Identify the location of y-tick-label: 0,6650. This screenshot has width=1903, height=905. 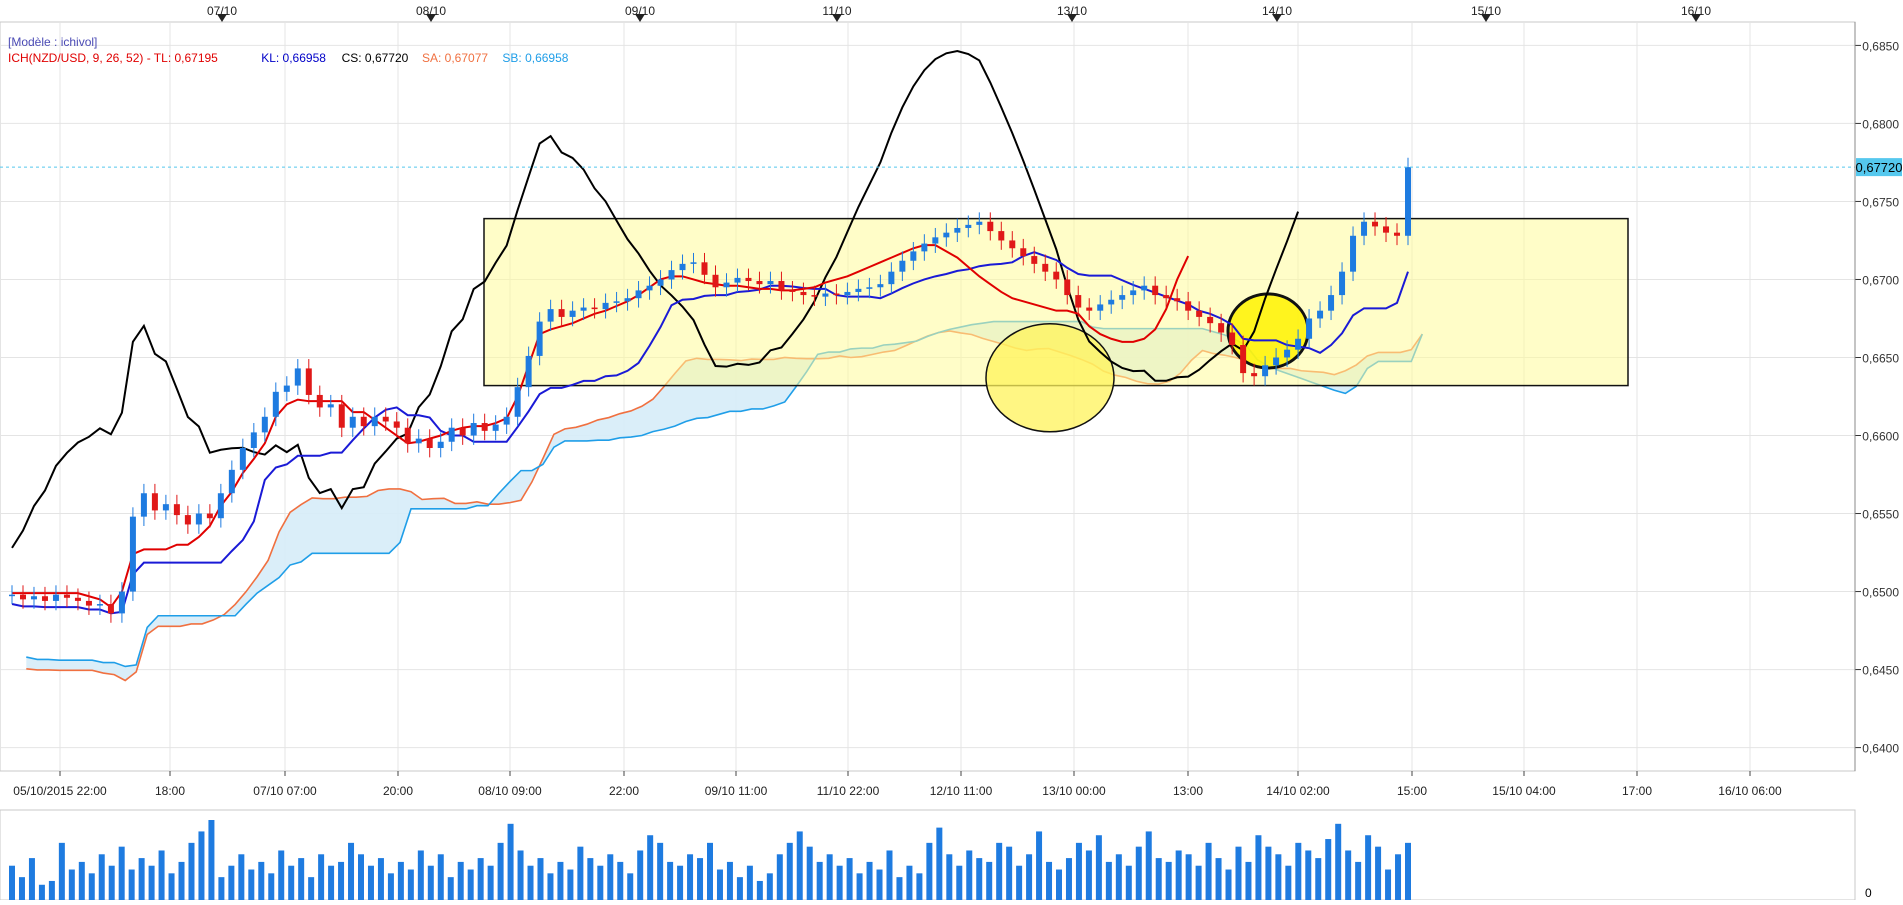
(1880, 358).